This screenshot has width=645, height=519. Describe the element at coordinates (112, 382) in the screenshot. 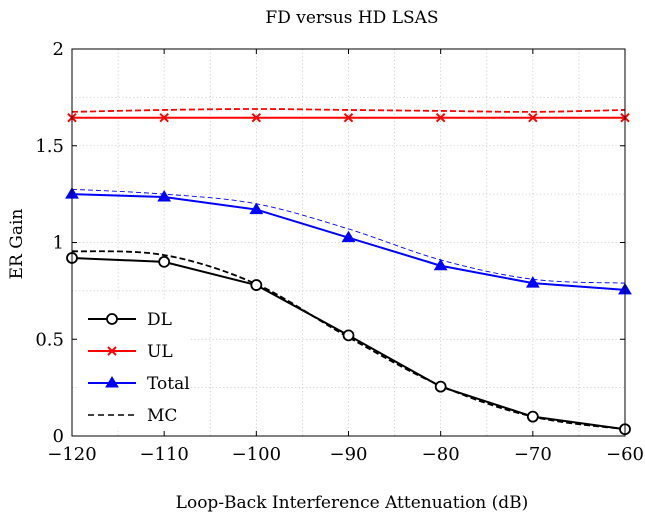

I see `legend-marker-total` at that location.